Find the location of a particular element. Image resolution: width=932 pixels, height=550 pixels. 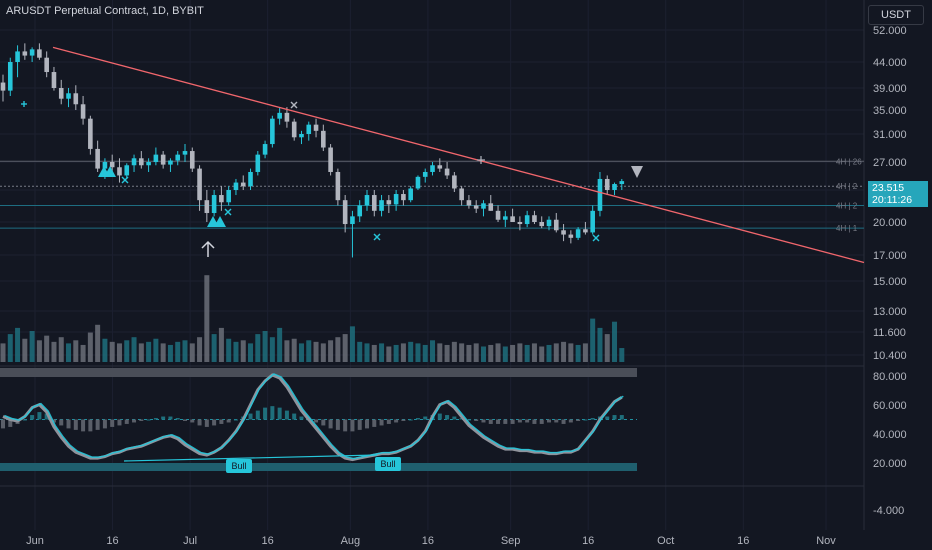

price-tick-label: 39.000 is located at coordinates (890, 89).